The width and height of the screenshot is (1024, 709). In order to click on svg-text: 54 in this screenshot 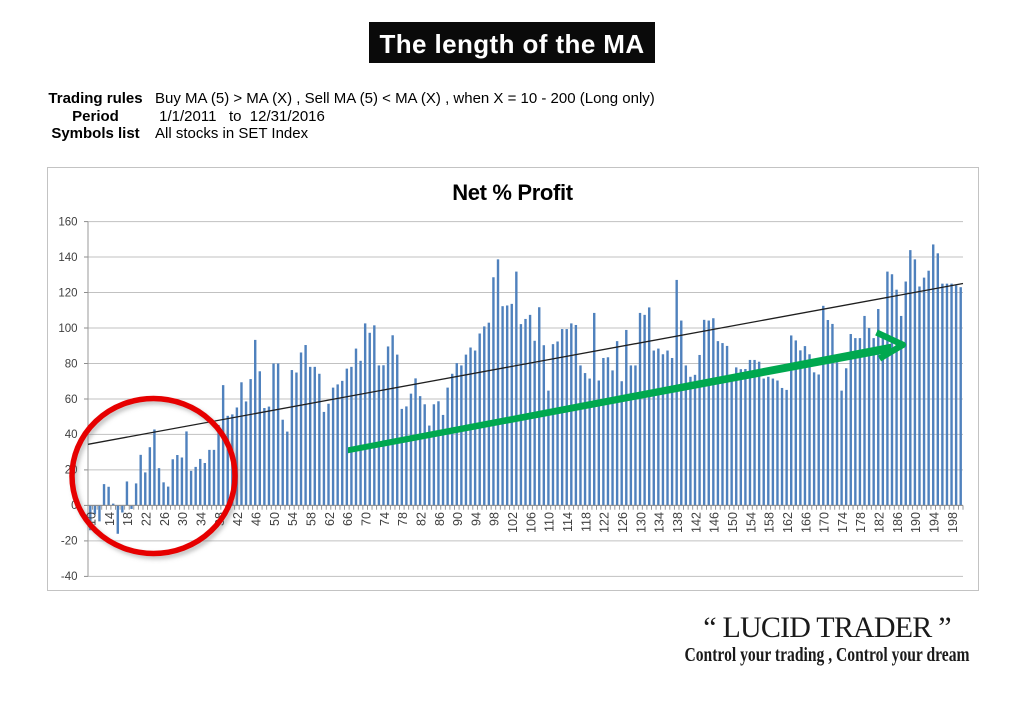, I will do `click(293, 519)`.